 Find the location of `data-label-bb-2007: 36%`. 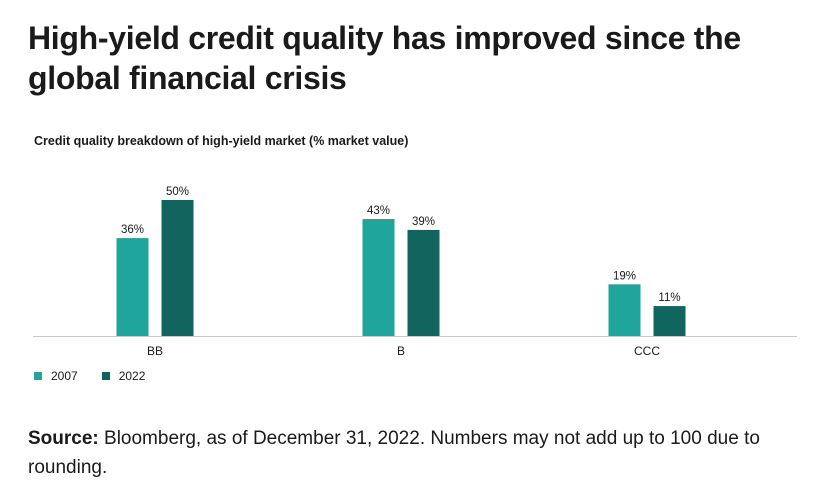

data-label-bb-2007: 36% is located at coordinates (132, 230).